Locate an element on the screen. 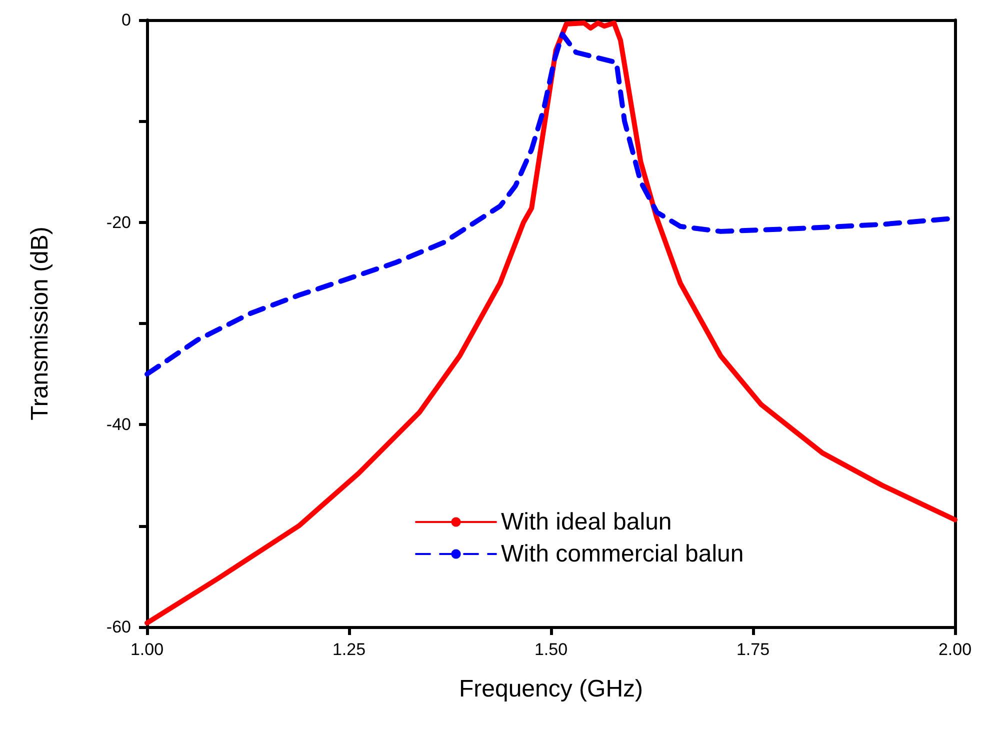  y-tick-label: -40 is located at coordinates (118, 424).